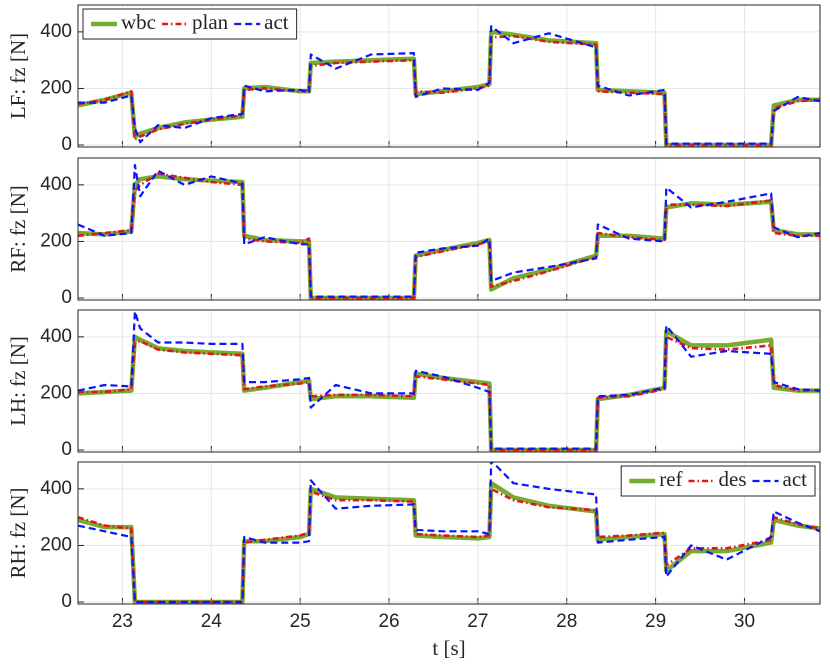 The height and width of the screenshot is (665, 830). I want to click on x-axis-label: t [s], so click(448, 648).